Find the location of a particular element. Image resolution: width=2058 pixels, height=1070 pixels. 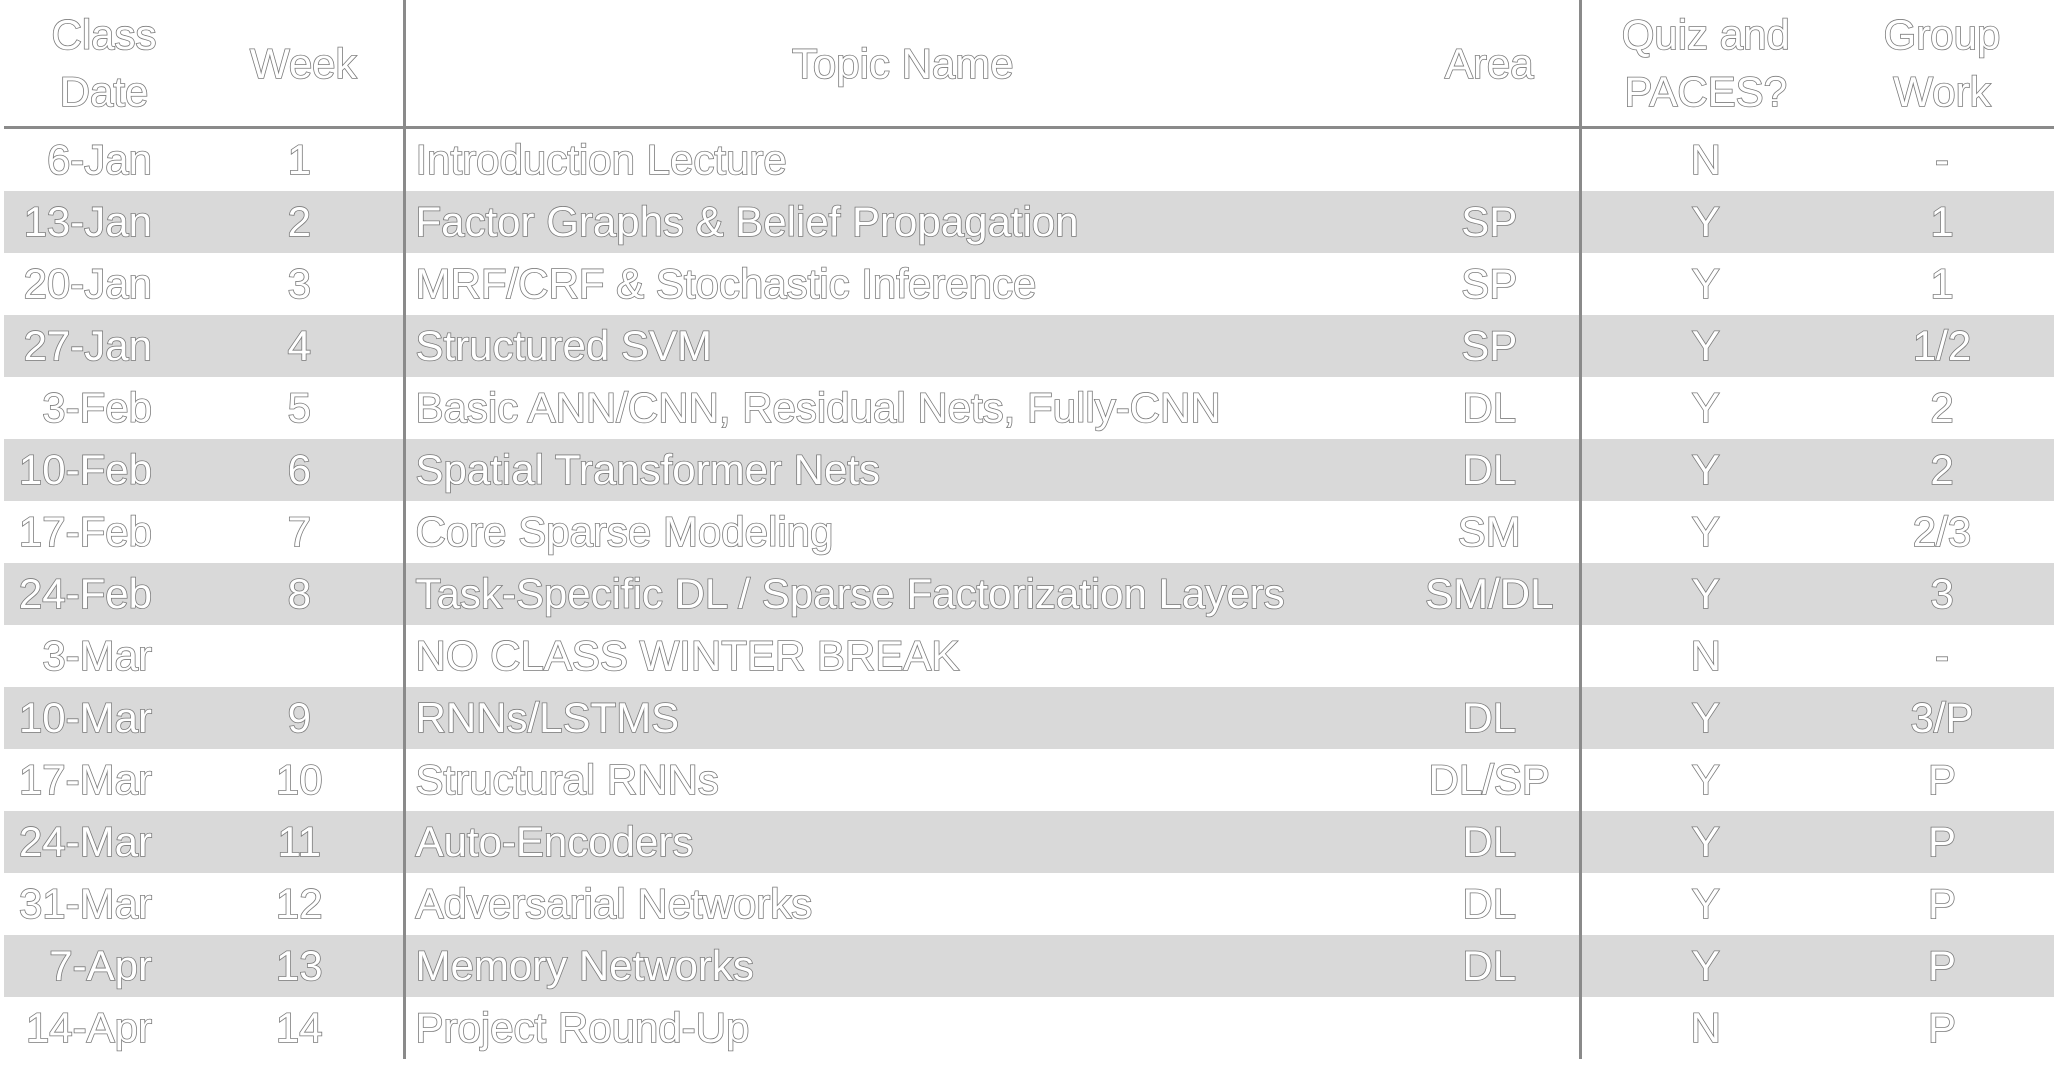

table-row: 31-Mar 12 Adversarial Networks DL Y P is located at coordinates (1029, 904).